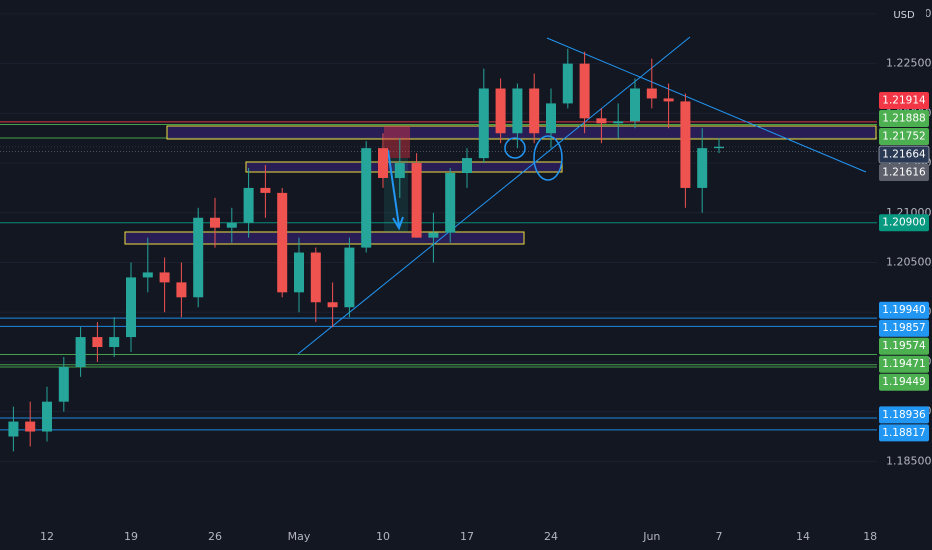  I want to click on level-label: 1.21752, so click(903, 137).